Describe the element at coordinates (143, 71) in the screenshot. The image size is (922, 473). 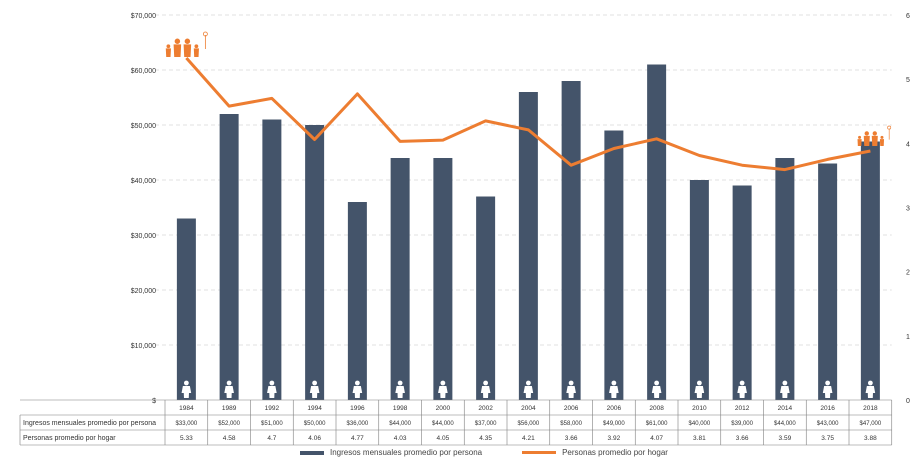
I see `y-left-tick-label: $60,000` at that location.